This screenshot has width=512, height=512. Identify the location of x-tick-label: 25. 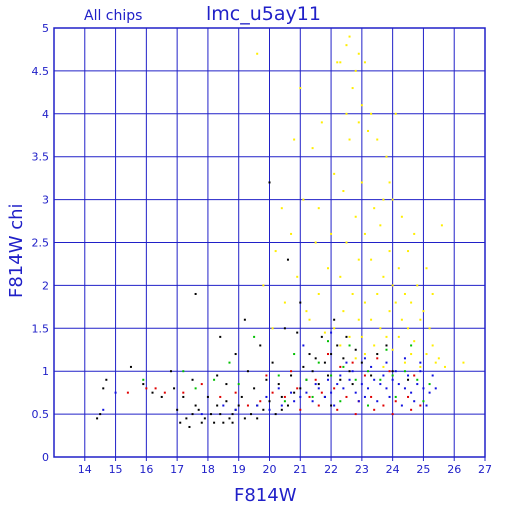
(423, 469).